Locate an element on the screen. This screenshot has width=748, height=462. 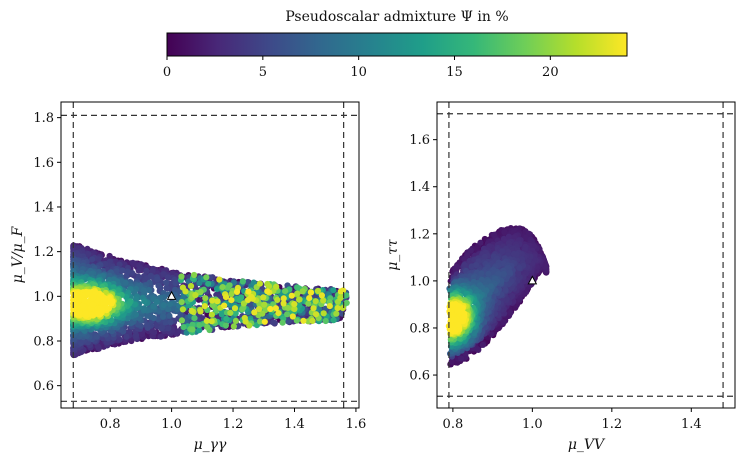
x-tick-label: 0.8 is located at coordinates (110, 424).